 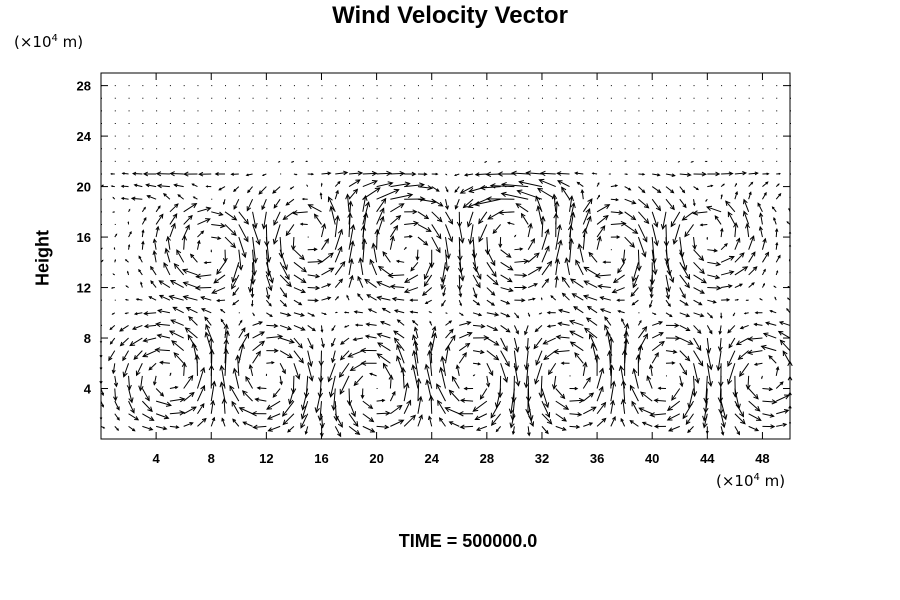 I want to click on x-tick-label-5: 24, so click(x=431, y=458).